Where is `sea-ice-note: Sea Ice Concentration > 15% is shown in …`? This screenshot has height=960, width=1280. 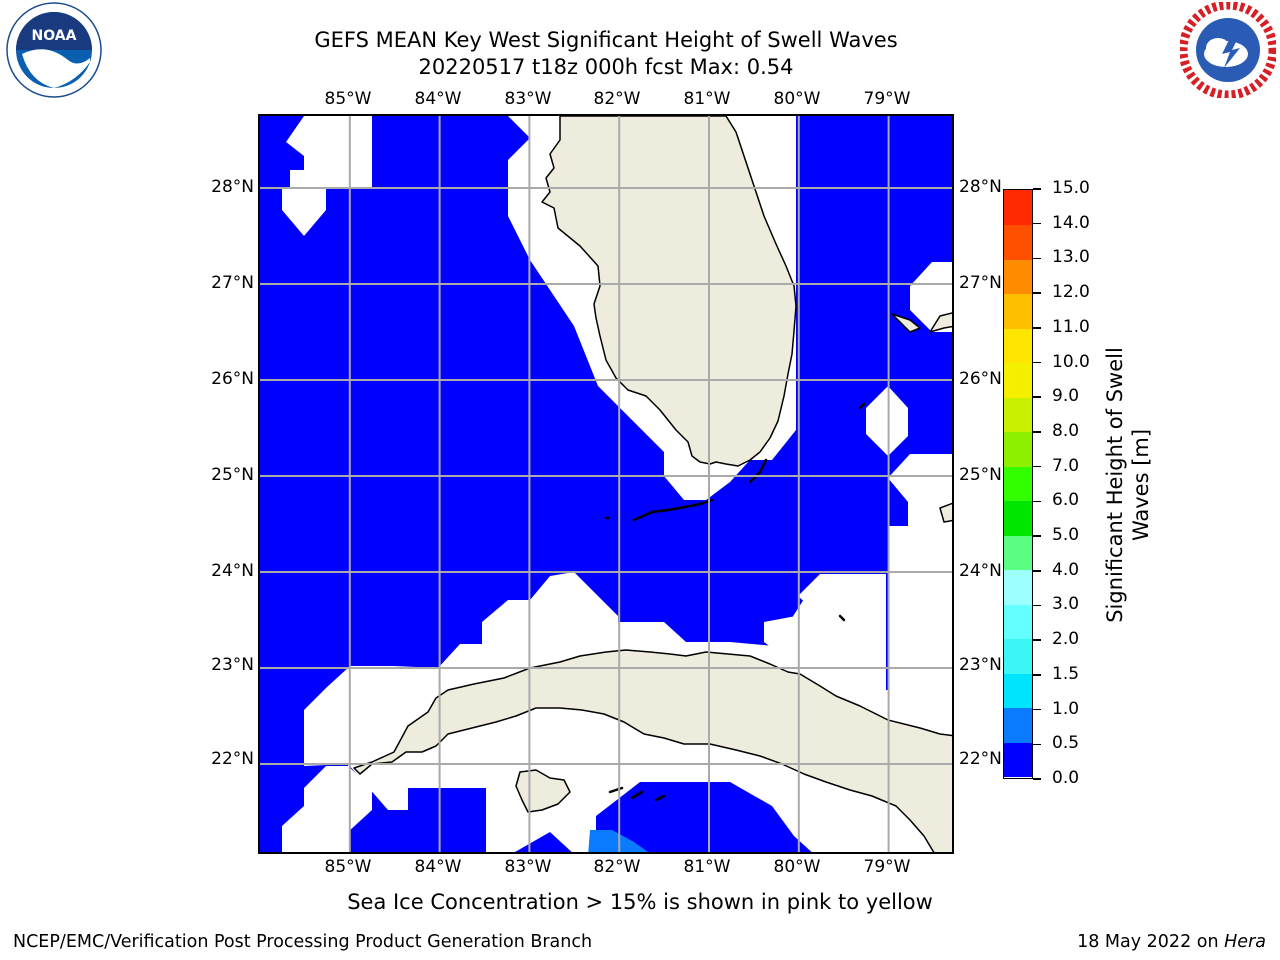 sea-ice-note: Sea Ice Concentration > 15% is shown in … is located at coordinates (640, 902).